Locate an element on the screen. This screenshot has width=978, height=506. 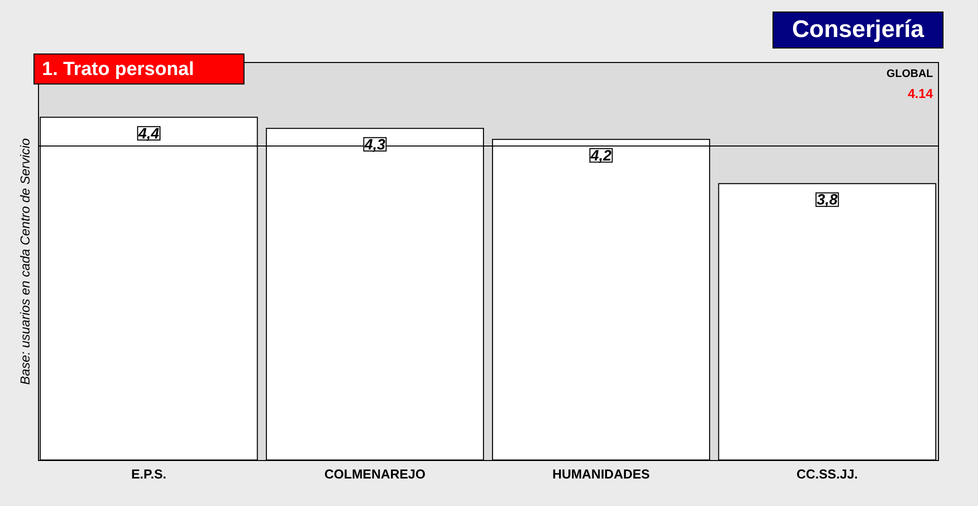
x-tick-label: CC.SS.JJ. is located at coordinates (827, 474).